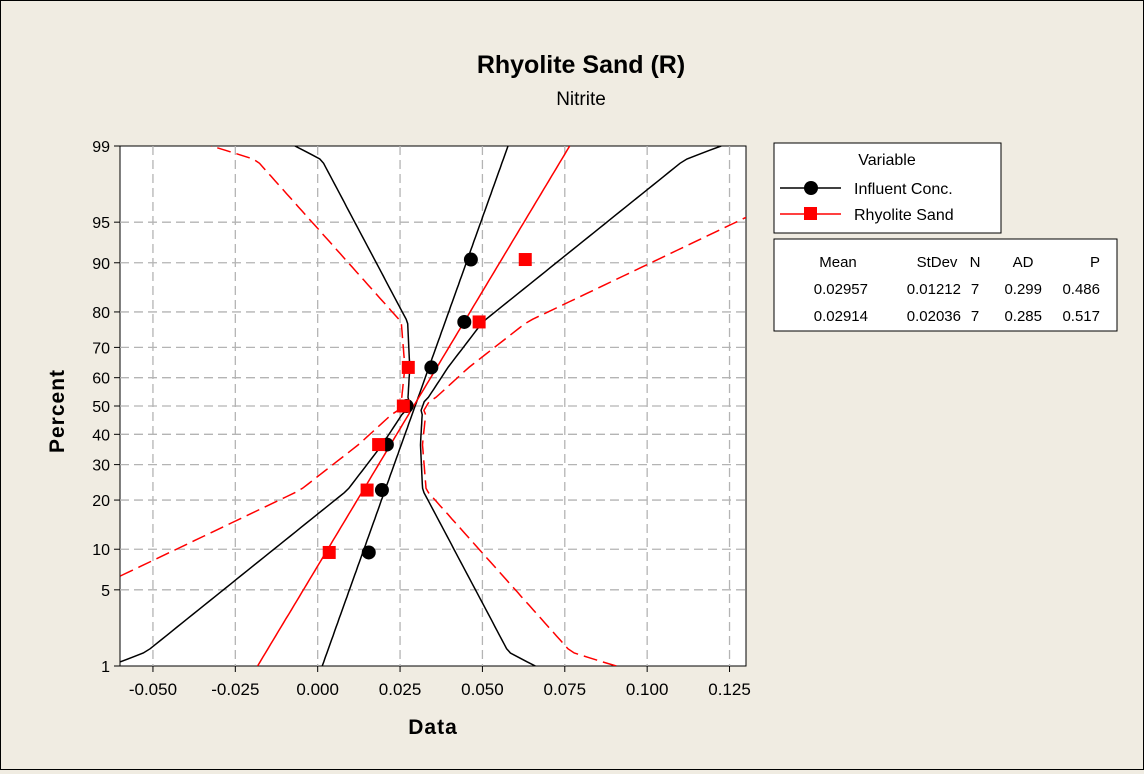 This screenshot has width=1144, height=774. What do you see at coordinates (934, 316) in the screenshot?
I see `stats-row-2-stdev: 0.02036` at bounding box center [934, 316].